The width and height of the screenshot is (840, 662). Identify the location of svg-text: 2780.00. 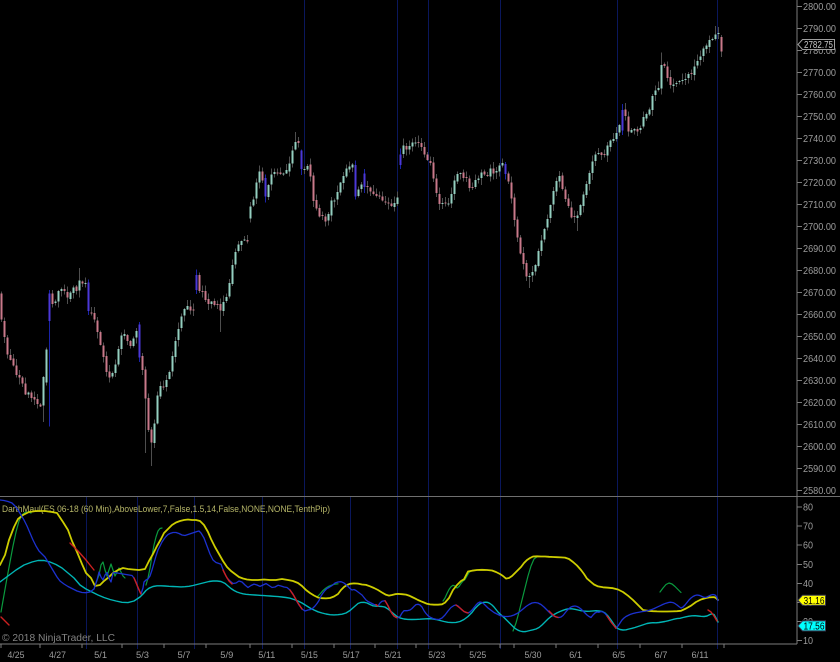
(819, 51).